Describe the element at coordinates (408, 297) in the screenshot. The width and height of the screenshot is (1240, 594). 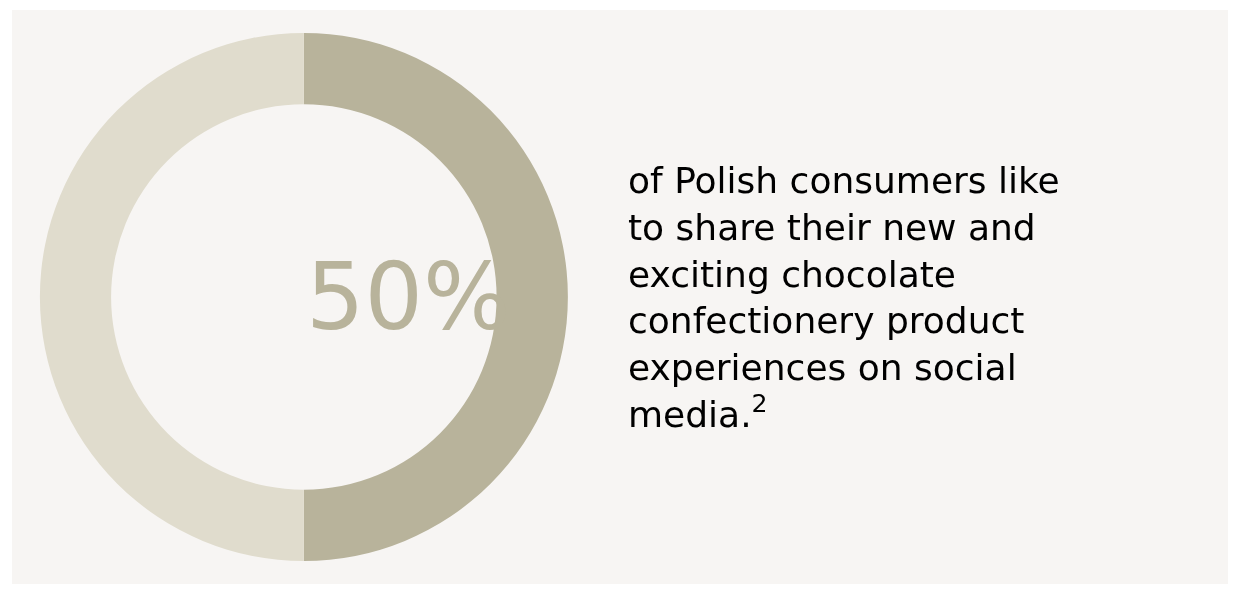
I see `data-label: 50%` at that location.